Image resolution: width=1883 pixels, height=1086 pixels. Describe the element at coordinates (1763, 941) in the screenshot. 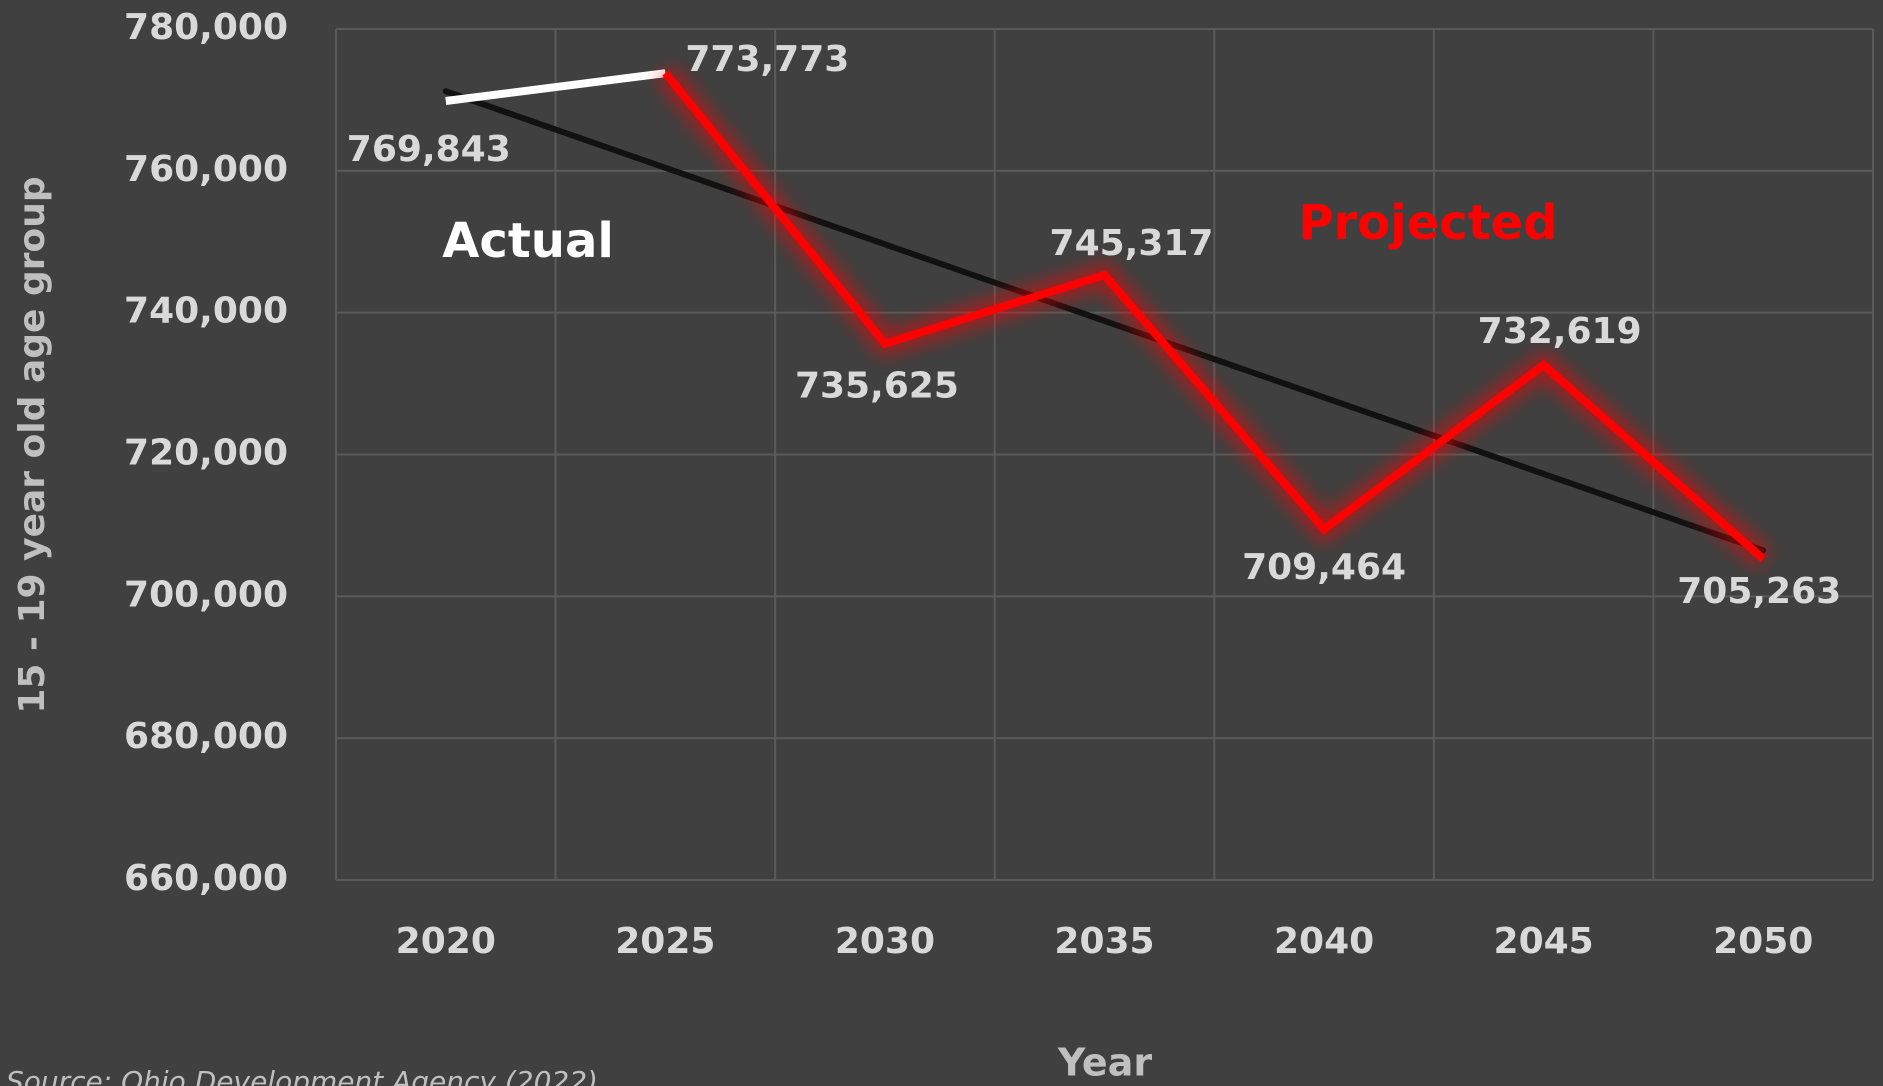

I see `x-tick-label: 2050` at that location.